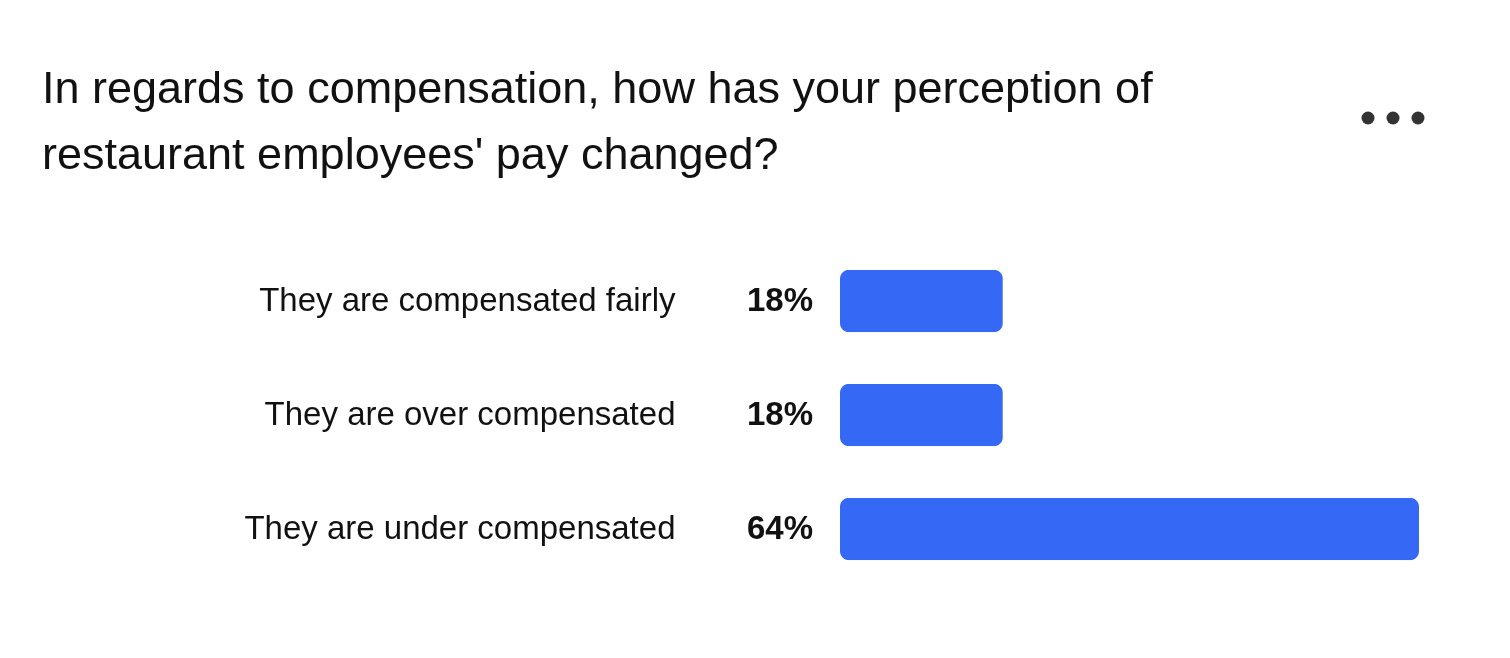 The width and height of the screenshot is (1510, 658). What do you see at coordinates (470, 413) in the screenshot?
I see `y-tick-label: They are over compensated` at bounding box center [470, 413].